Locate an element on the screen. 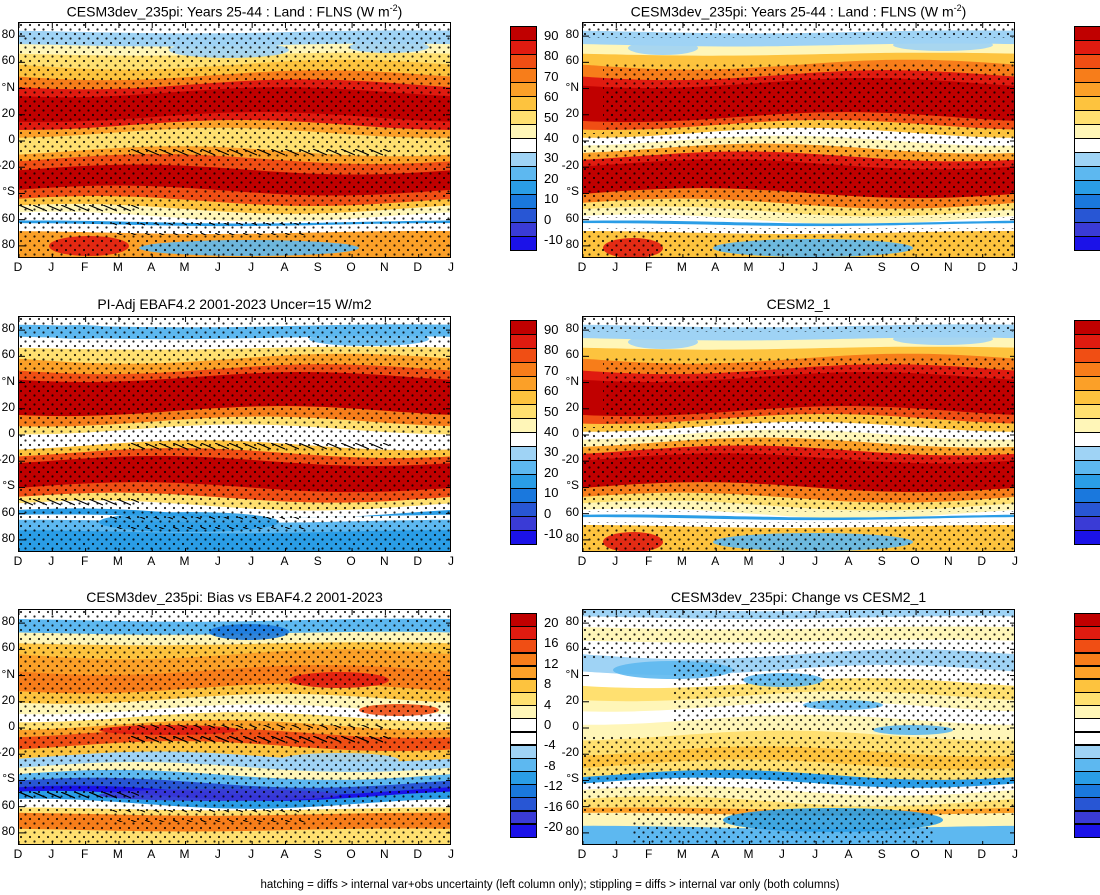 The height and width of the screenshot is (895, 1100). colorbar-label: 90 is located at coordinates (551, 35).